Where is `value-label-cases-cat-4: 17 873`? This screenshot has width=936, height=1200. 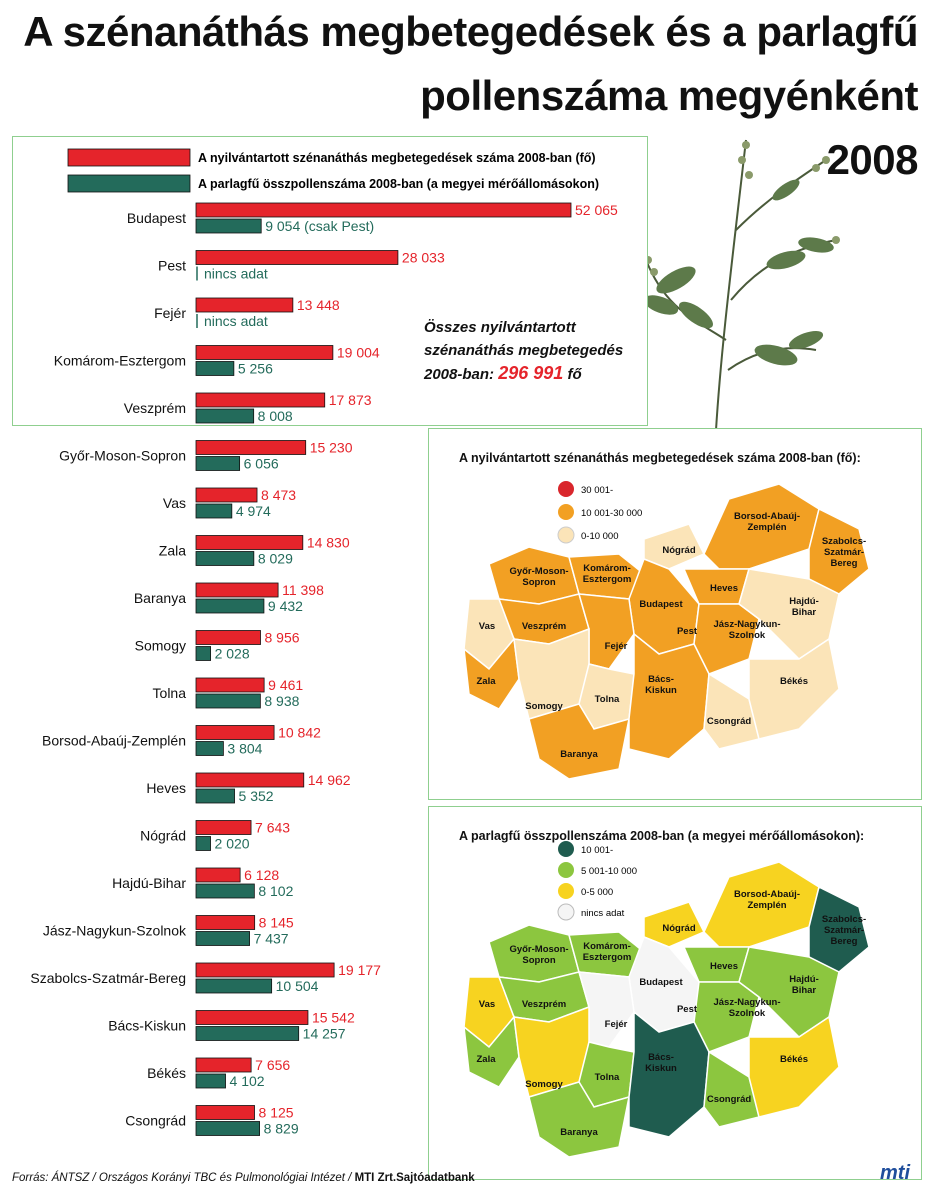
value-label-cases-cat-4: 17 873 is located at coordinates (350, 400).